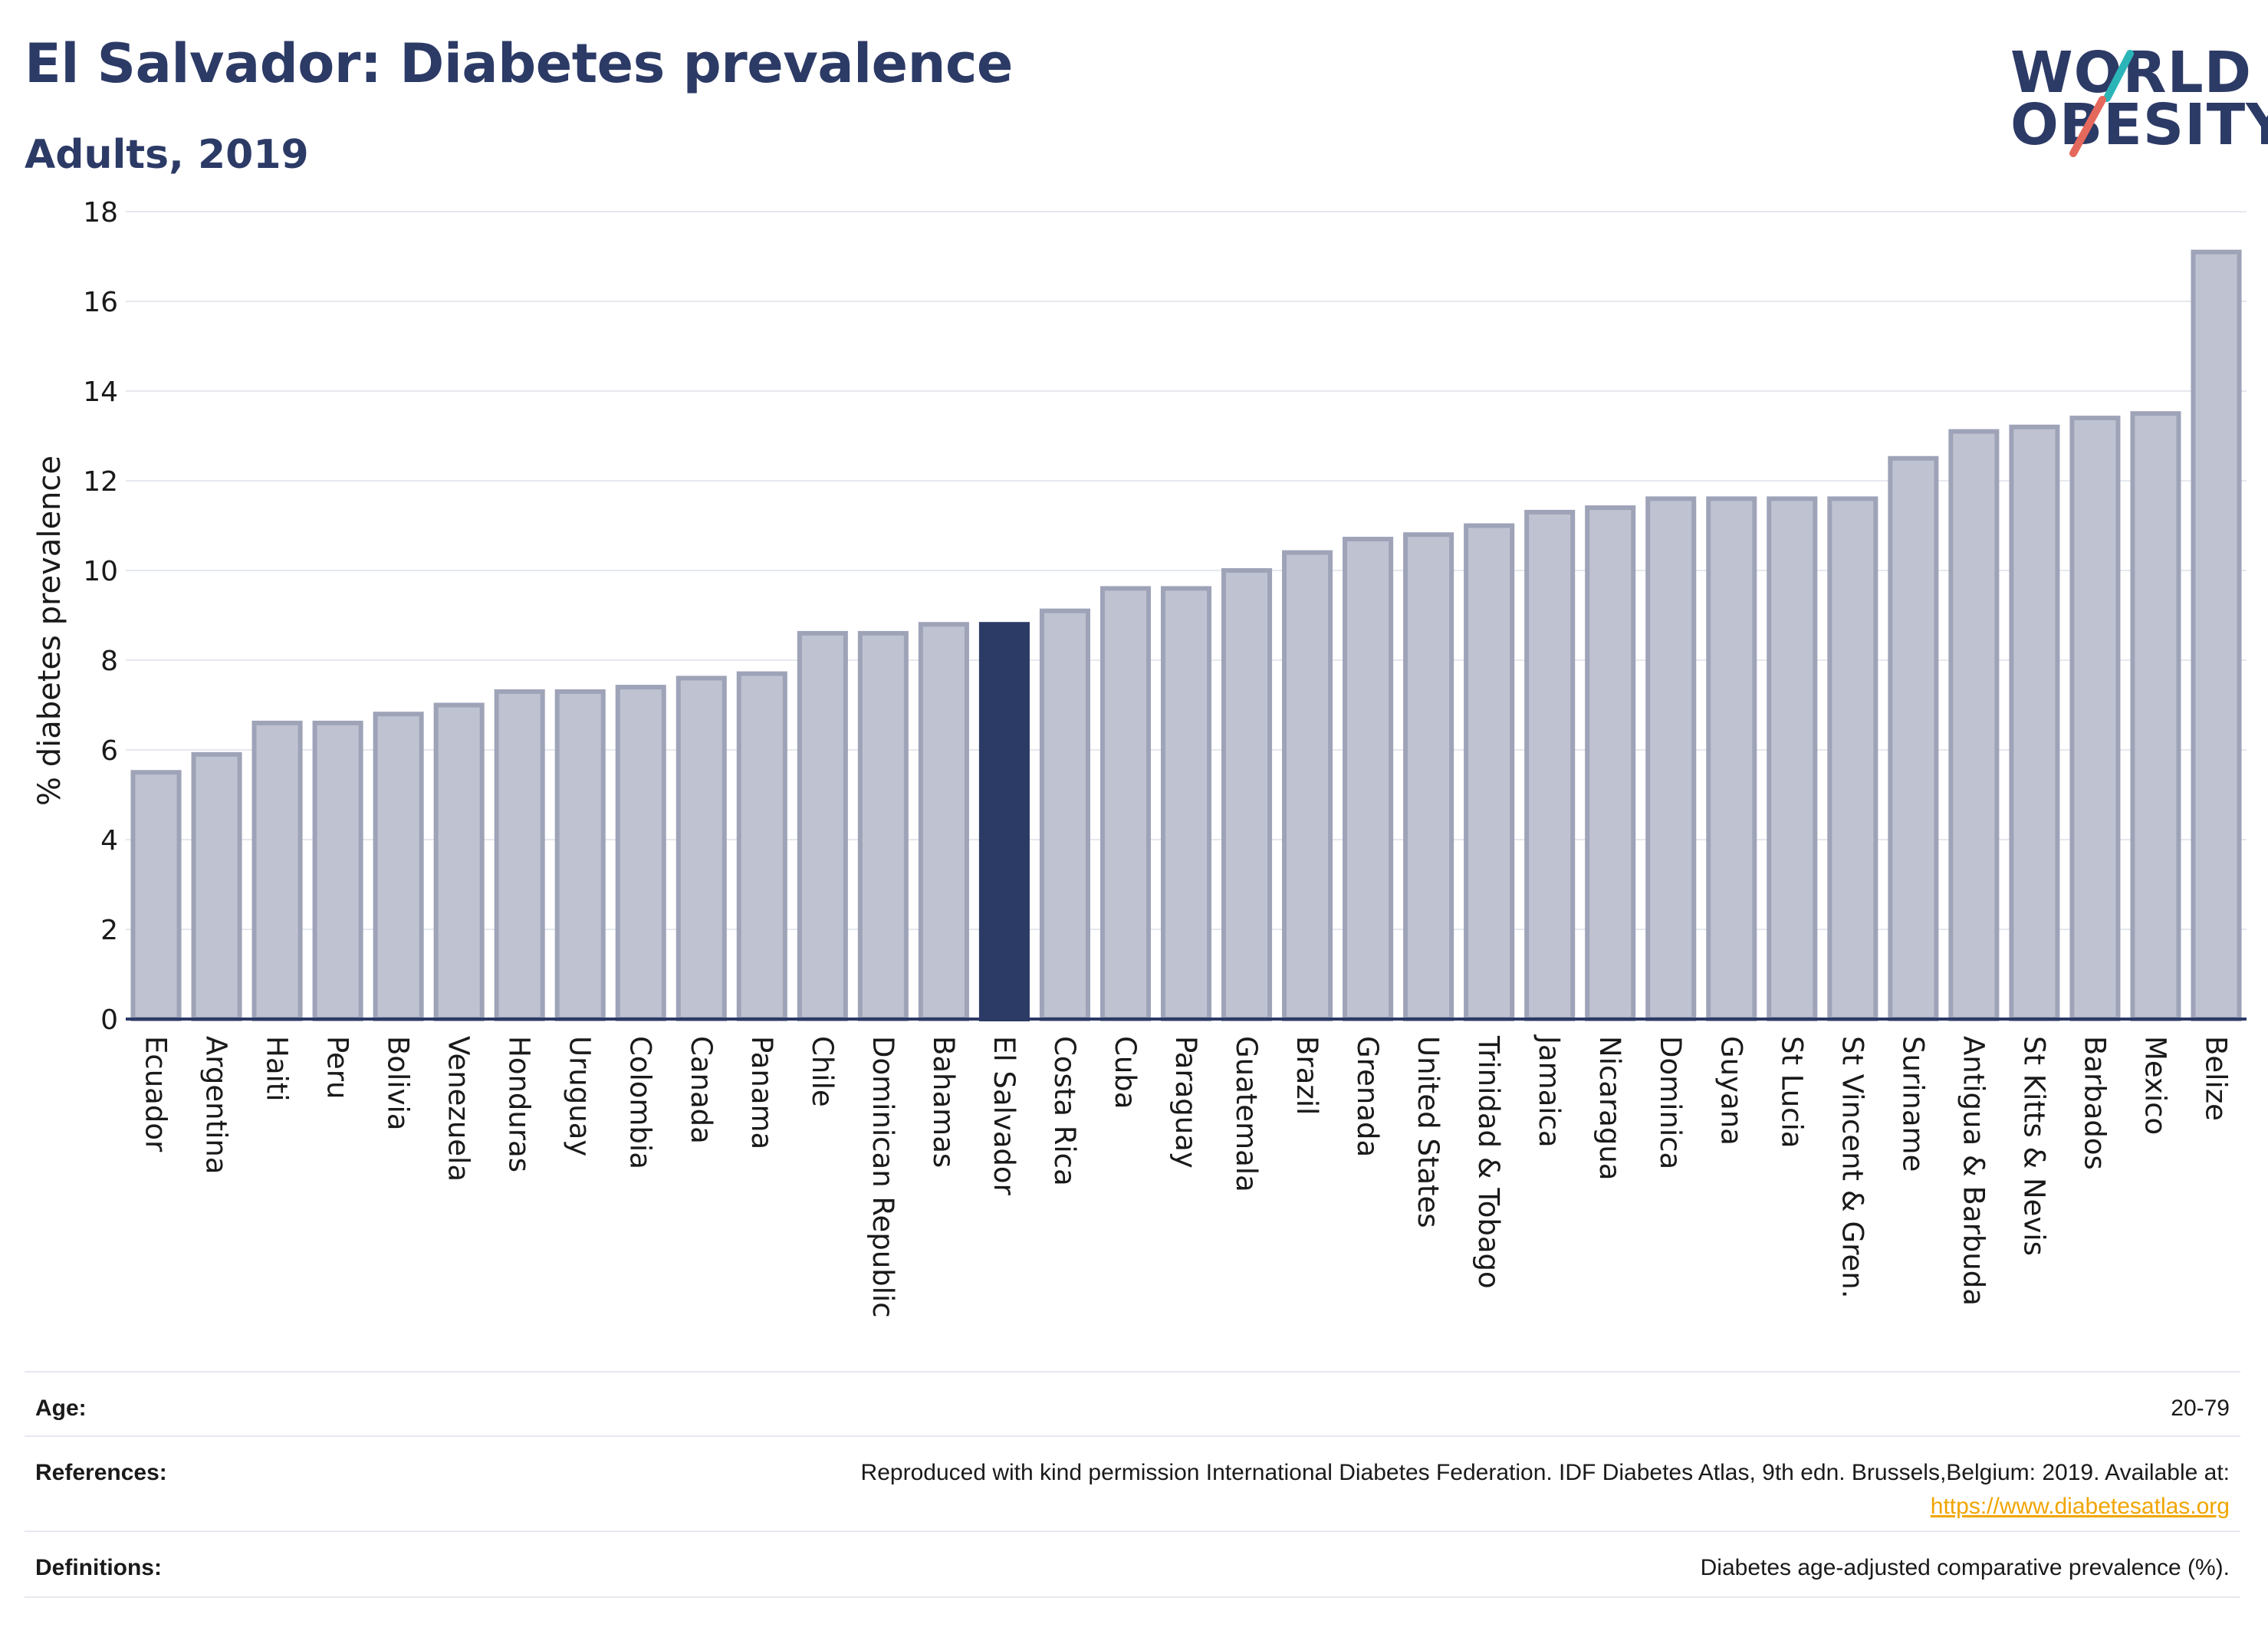  I want to click on logo-slash-icon, so click(2101, 104).